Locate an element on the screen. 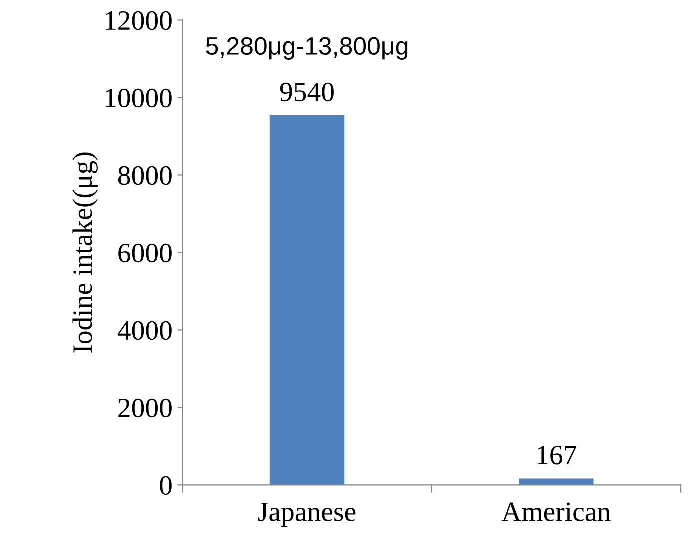 The height and width of the screenshot is (547, 692). y-axis-title: Iodine intake((μg) is located at coordinates (85, 252).